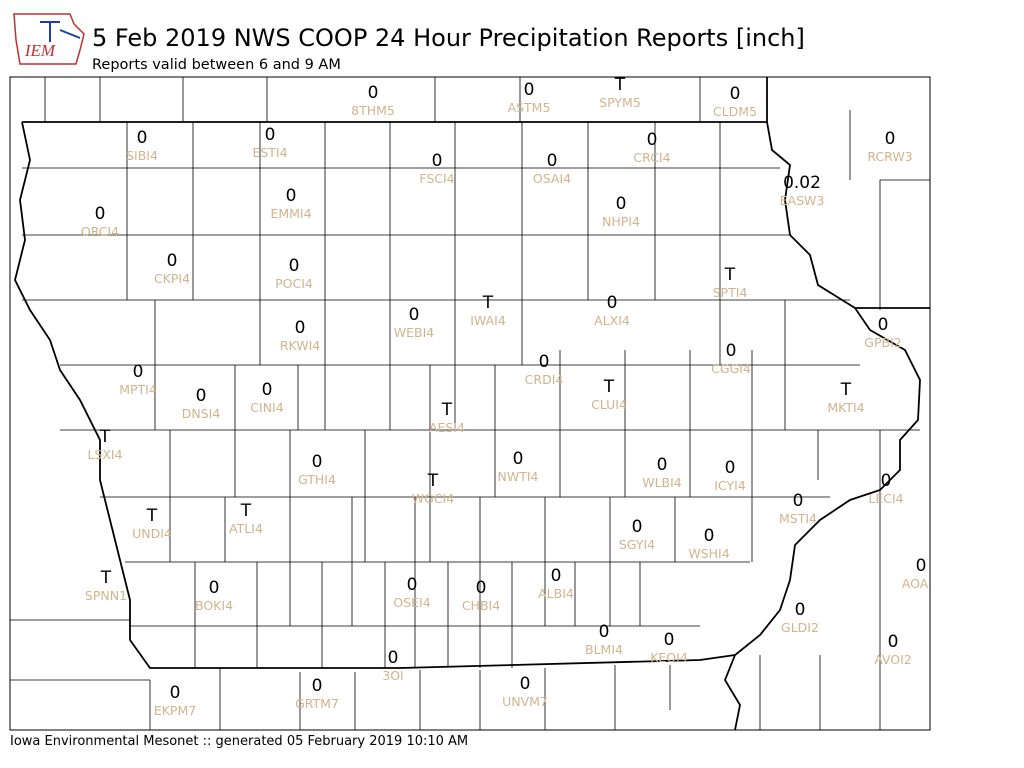  Describe the element at coordinates (915, 583) in the screenshot. I see `station-id: AOA` at that location.